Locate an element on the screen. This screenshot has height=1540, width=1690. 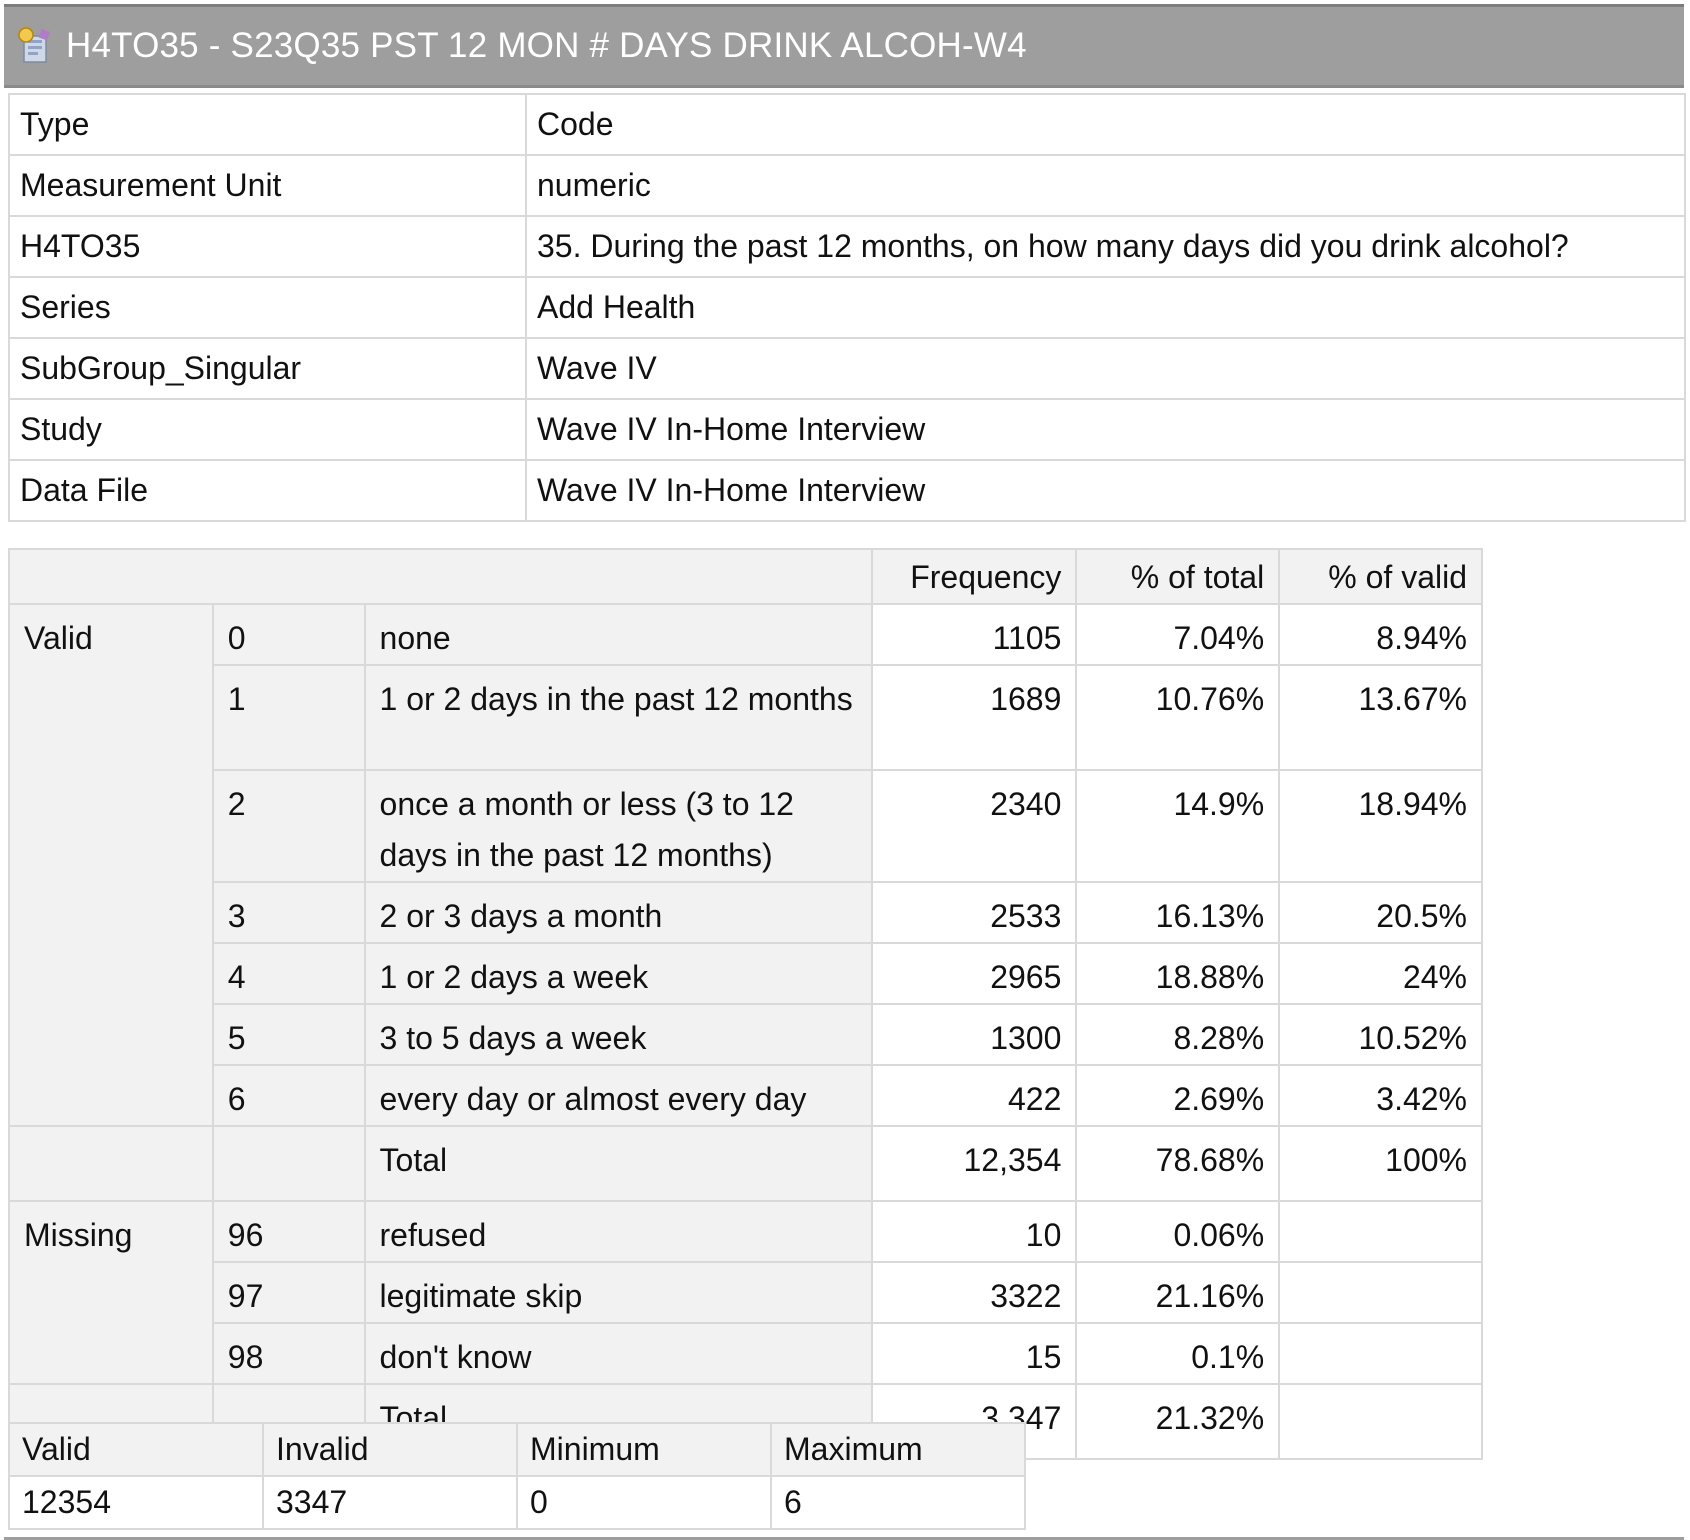
meta-key: SubGroup_Singular is located at coordinates (267, 368).